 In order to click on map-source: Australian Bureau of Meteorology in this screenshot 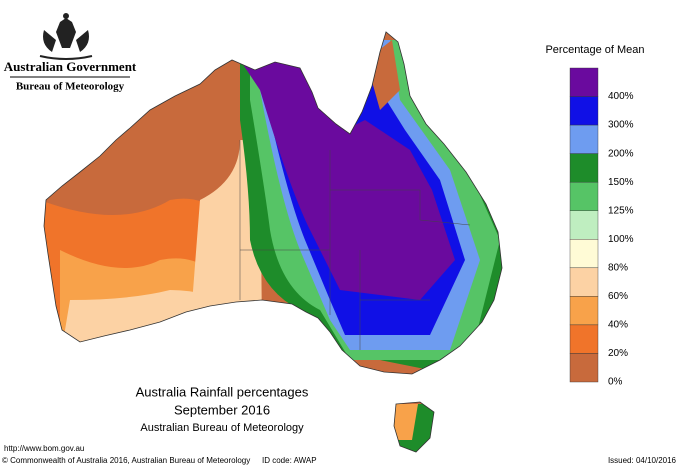, I will do `click(222, 428)`.